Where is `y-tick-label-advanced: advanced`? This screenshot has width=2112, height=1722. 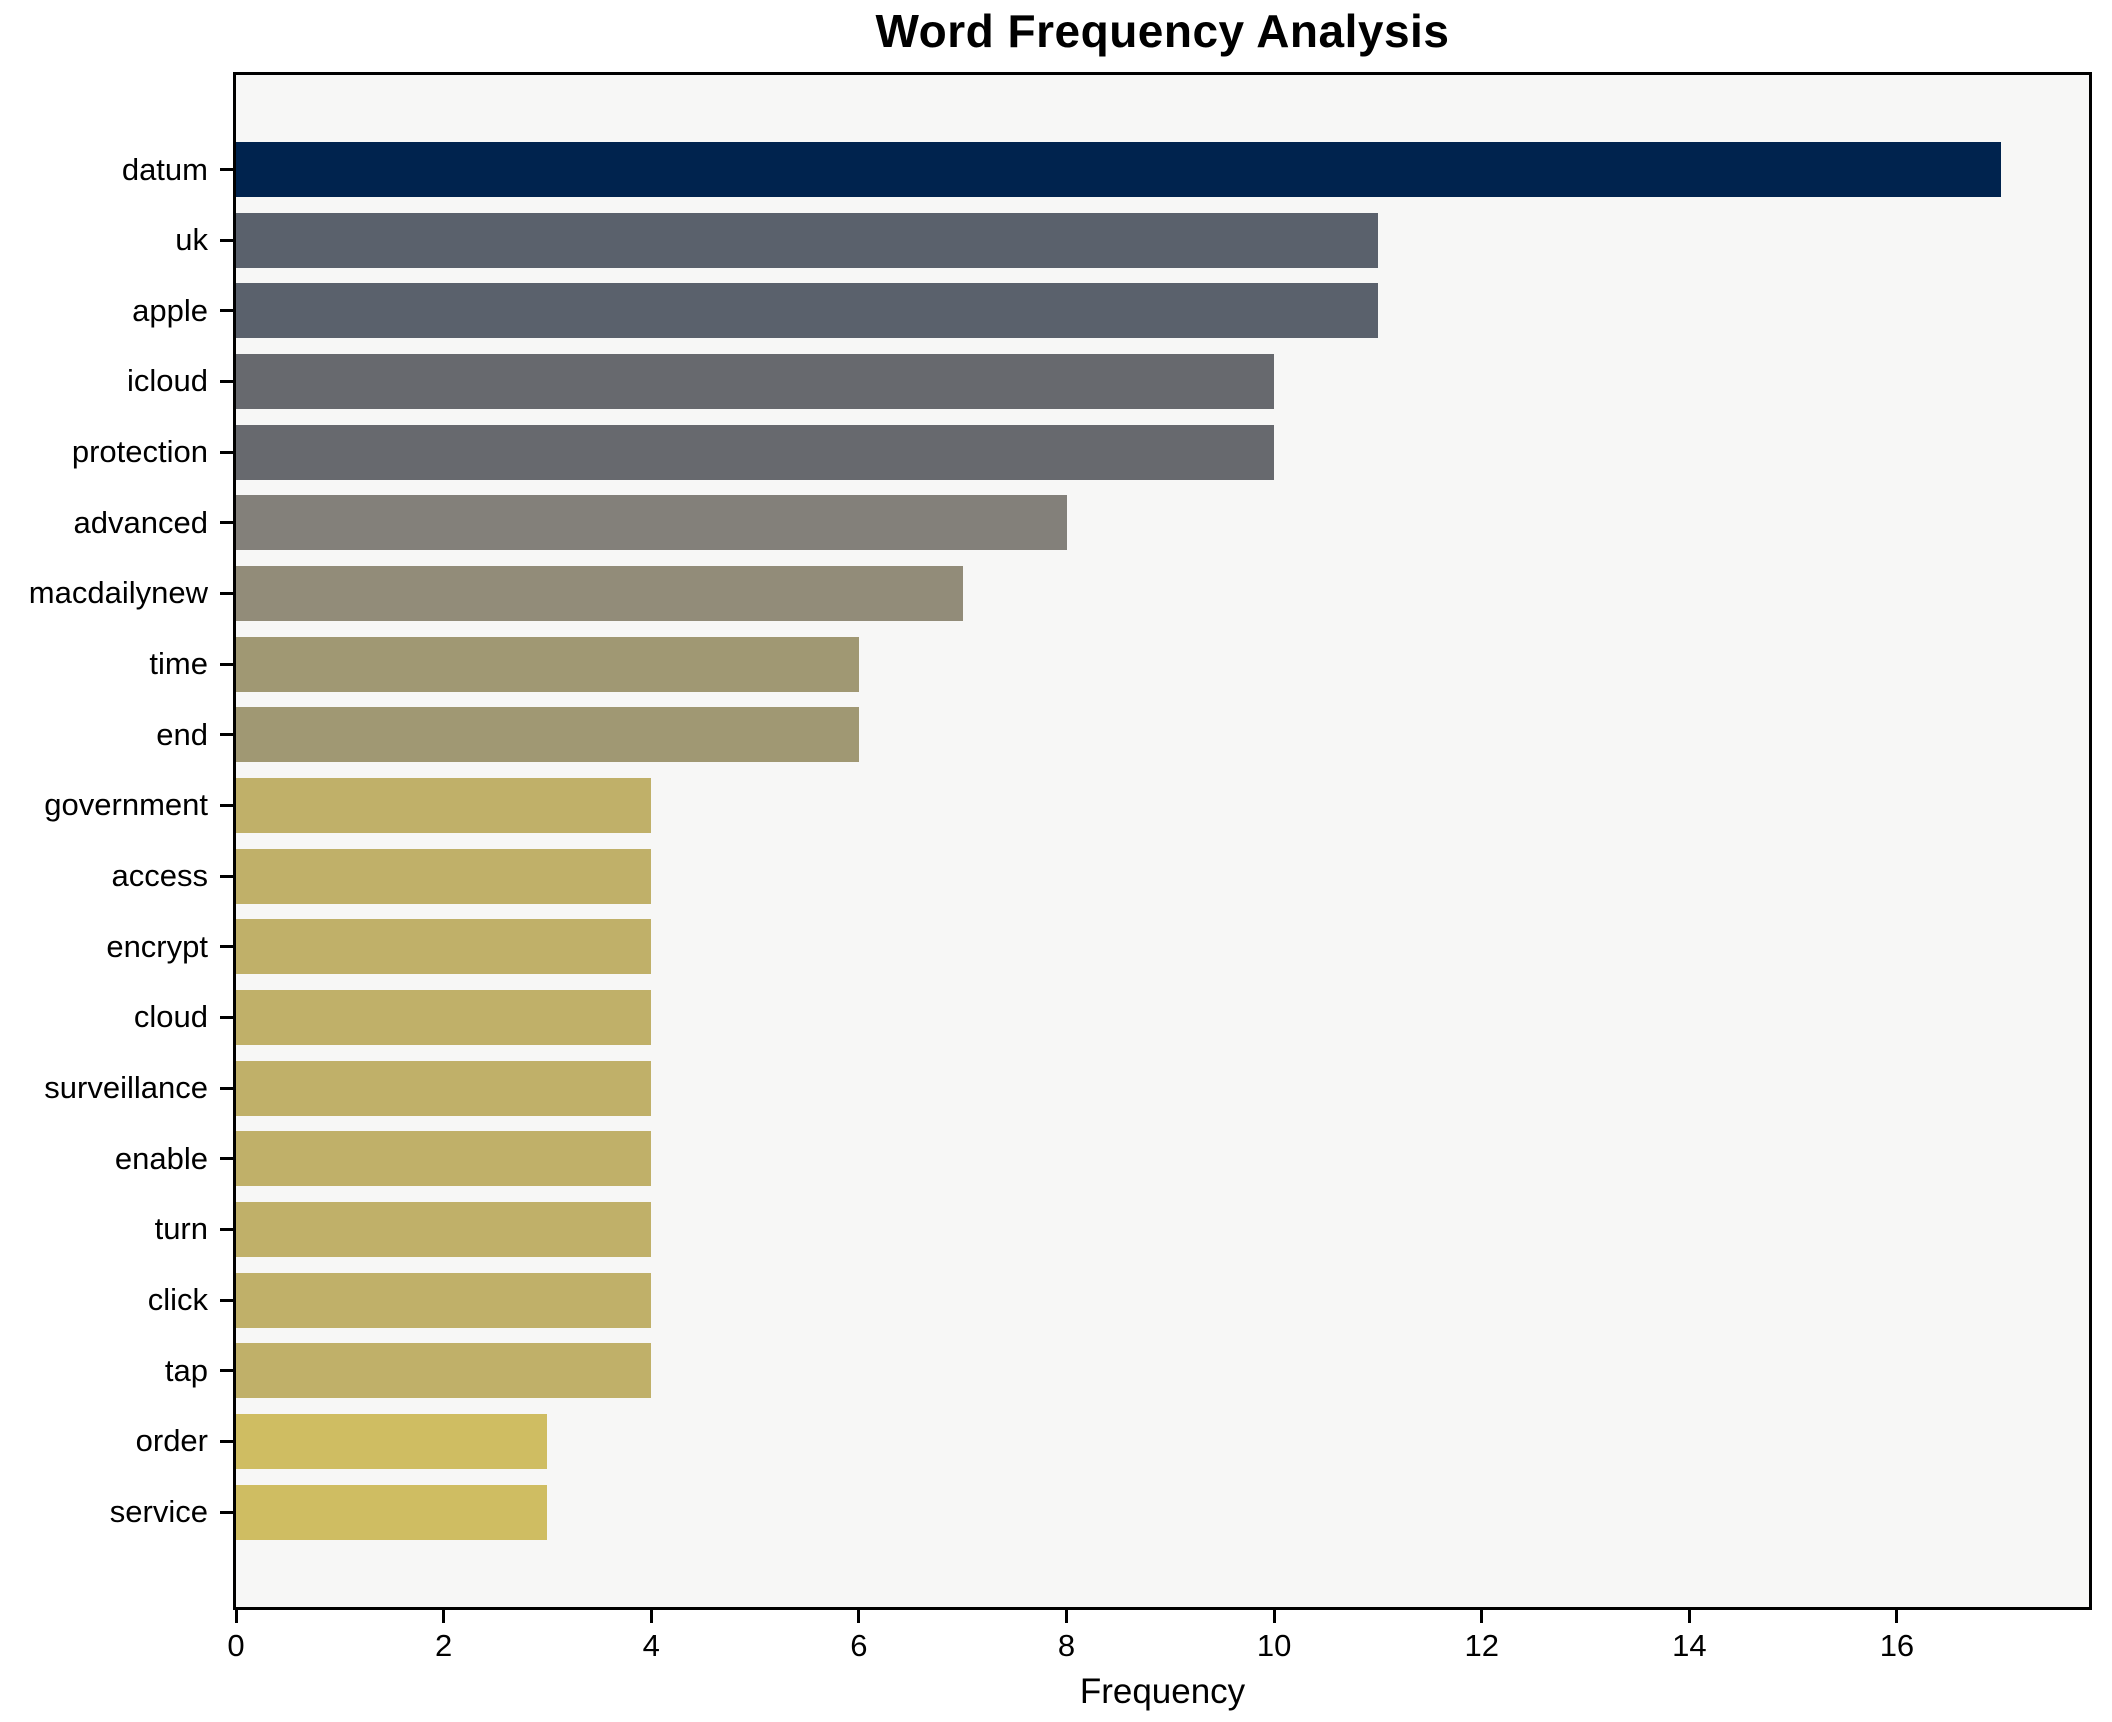 y-tick-label-advanced: advanced is located at coordinates (140, 522).